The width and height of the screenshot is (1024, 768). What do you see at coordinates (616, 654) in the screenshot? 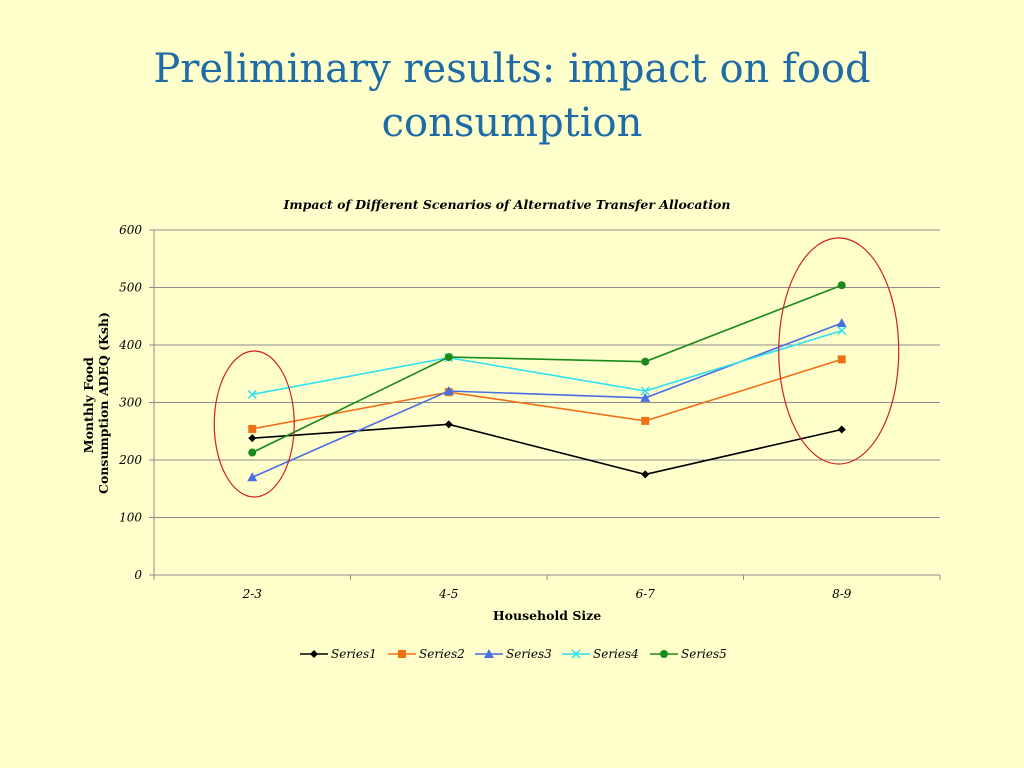
I see `legend-label: Series4` at bounding box center [616, 654].